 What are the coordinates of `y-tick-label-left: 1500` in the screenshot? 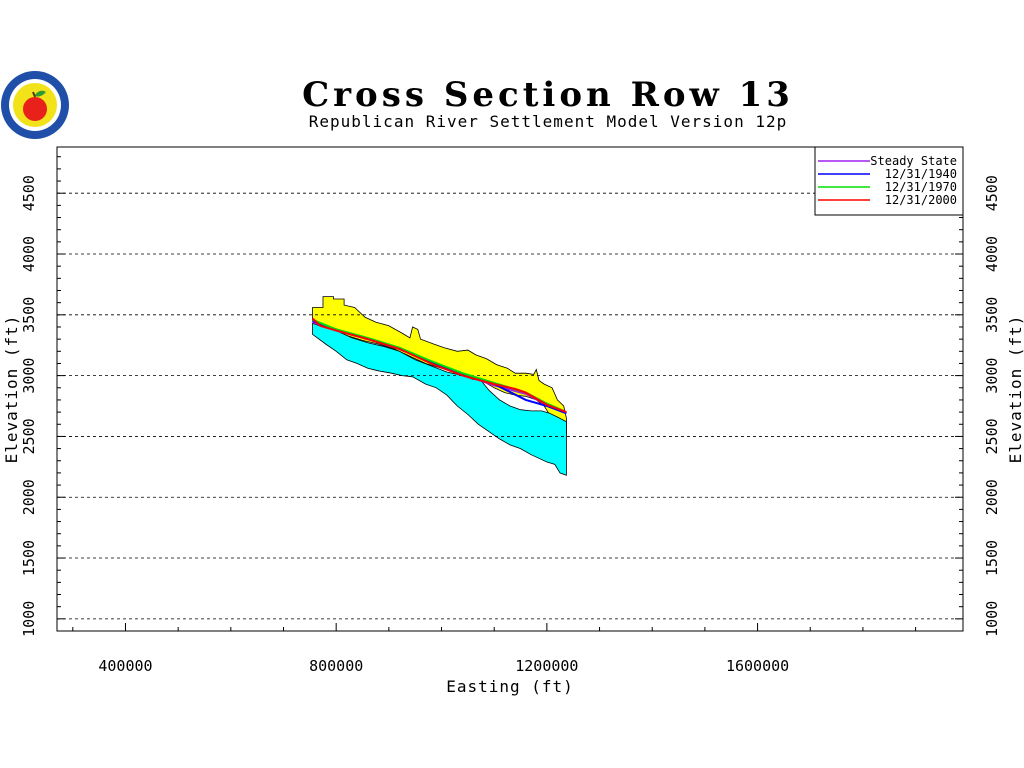 It's located at (29, 558).